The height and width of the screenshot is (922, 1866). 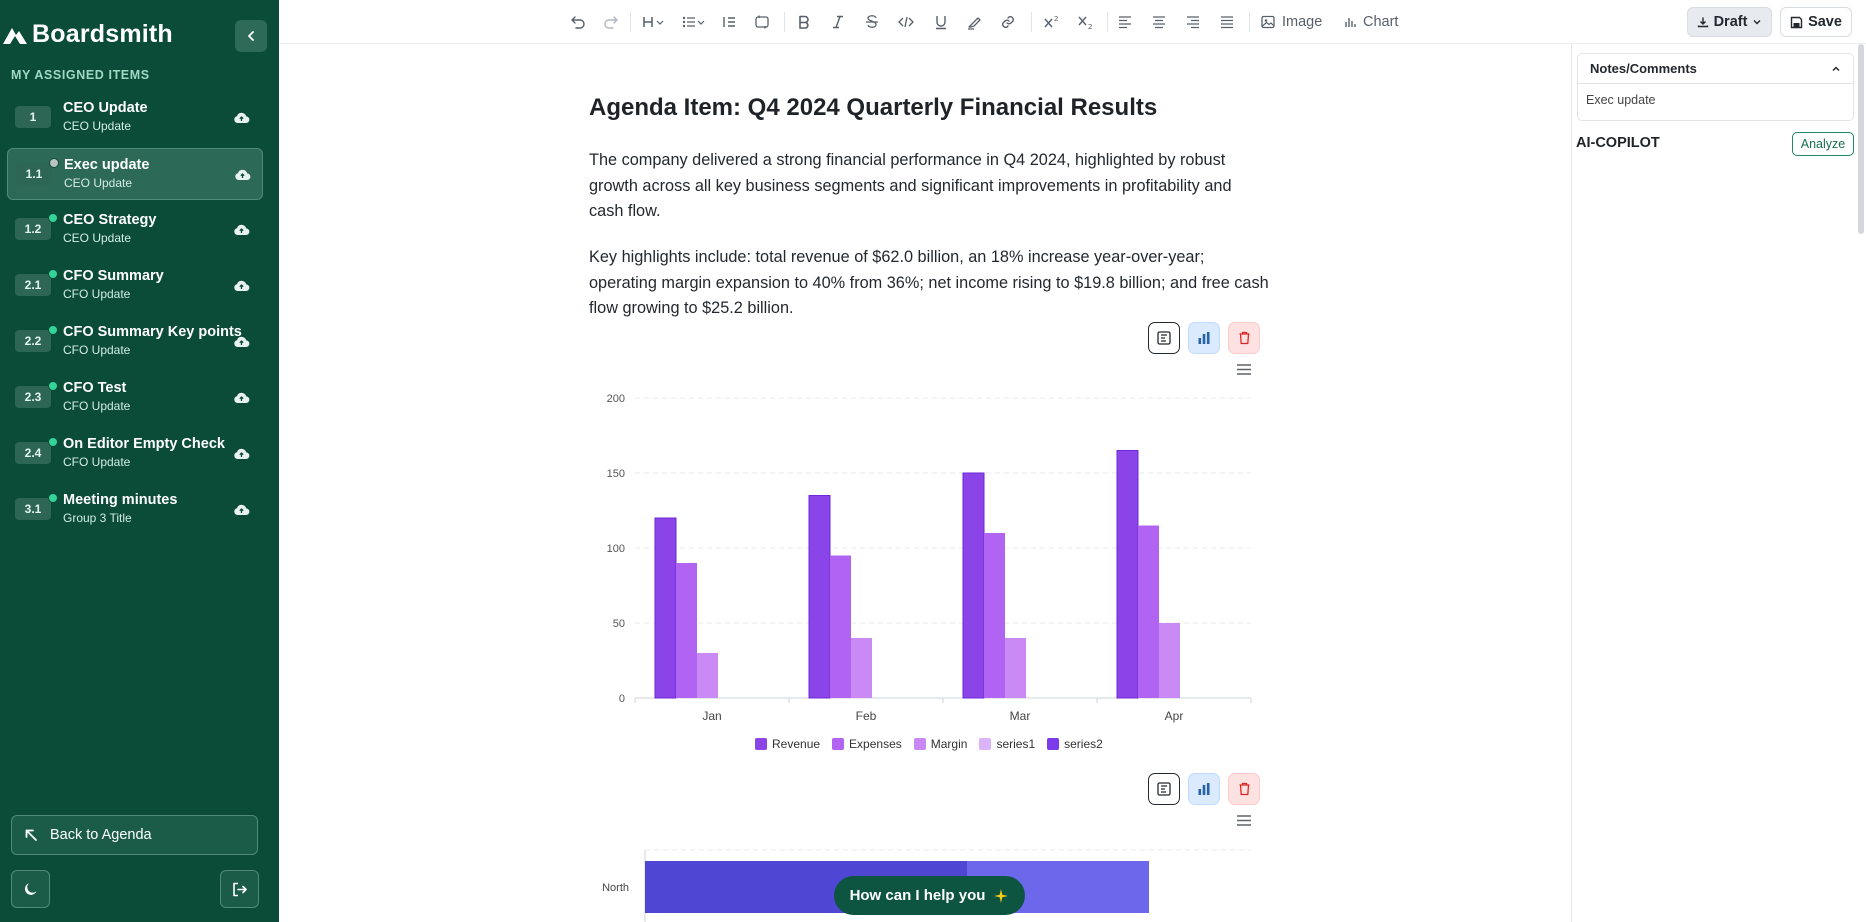 I want to click on svg-text: 2, so click(x=1090, y=26).